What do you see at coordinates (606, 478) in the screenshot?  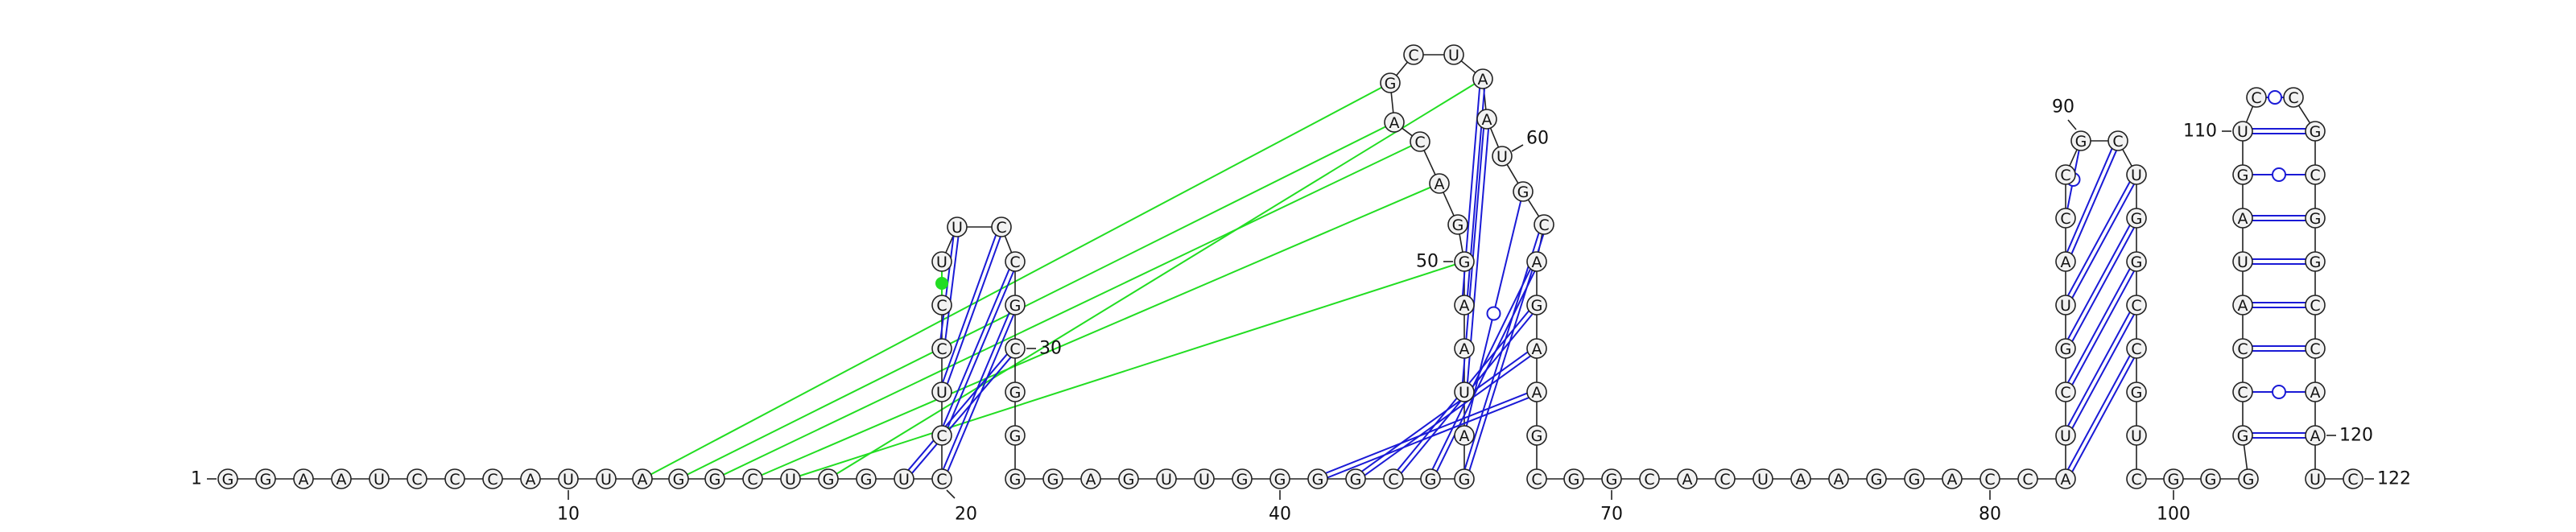 I see `nucleotide: U` at bounding box center [606, 478].